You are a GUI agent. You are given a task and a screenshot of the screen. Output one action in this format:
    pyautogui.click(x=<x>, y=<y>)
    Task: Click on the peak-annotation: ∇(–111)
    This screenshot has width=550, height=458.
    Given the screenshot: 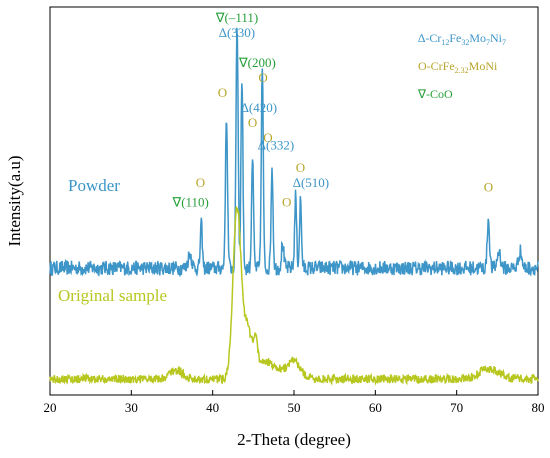 What is the action you would take?
    pyautogui.click(x=236, y=17)
    